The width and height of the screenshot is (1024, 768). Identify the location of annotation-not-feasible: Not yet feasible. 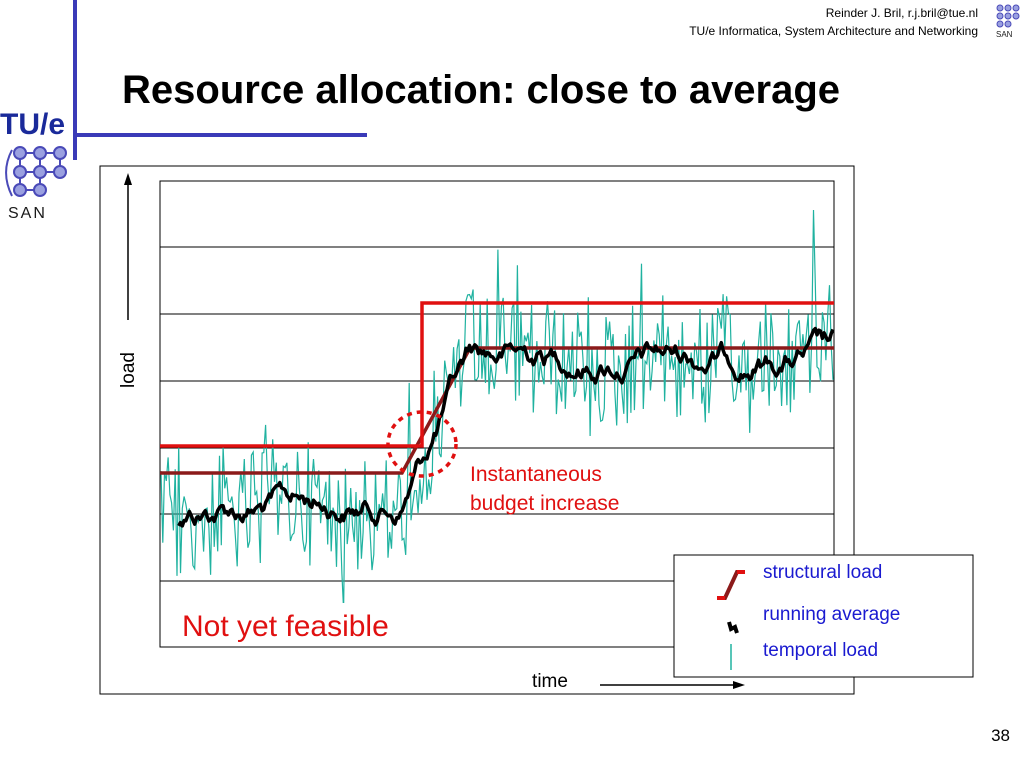
(285, 626).